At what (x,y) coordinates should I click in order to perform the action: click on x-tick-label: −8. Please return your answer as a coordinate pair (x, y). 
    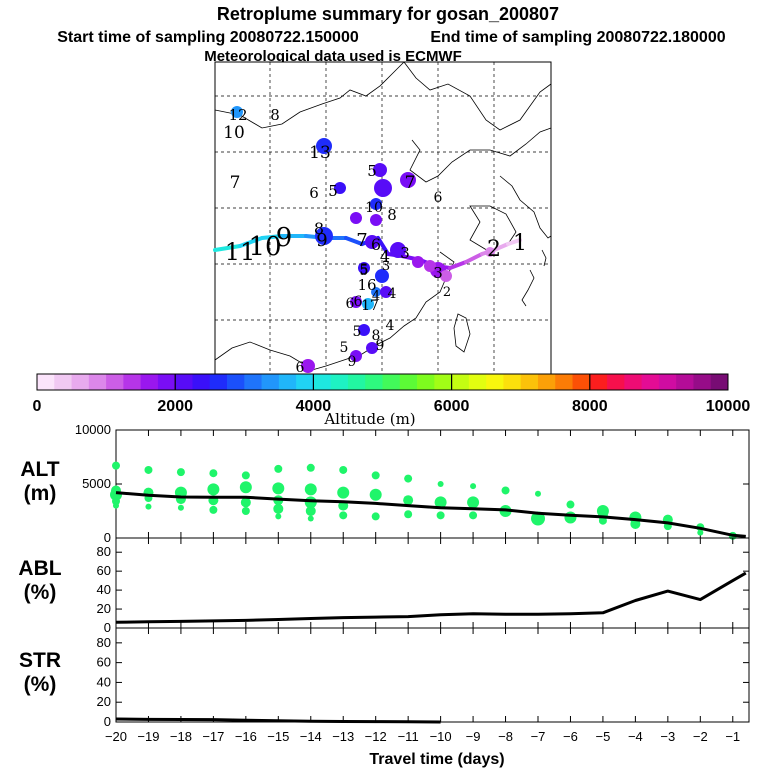
    Looking at the image, I should click on (505, 736).